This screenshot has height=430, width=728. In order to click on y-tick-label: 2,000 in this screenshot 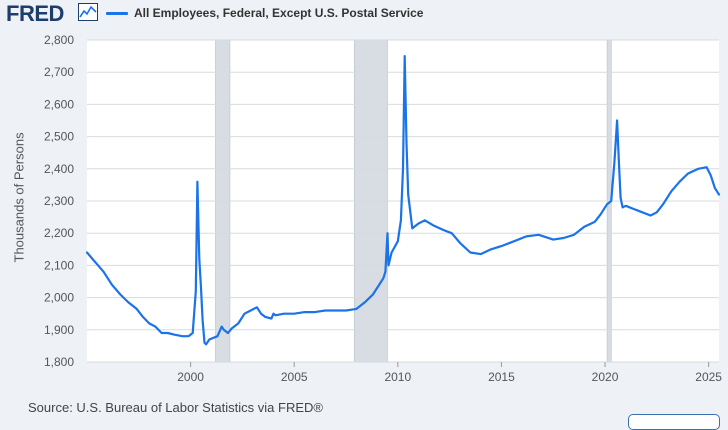, I will do `click(59, 298)`.